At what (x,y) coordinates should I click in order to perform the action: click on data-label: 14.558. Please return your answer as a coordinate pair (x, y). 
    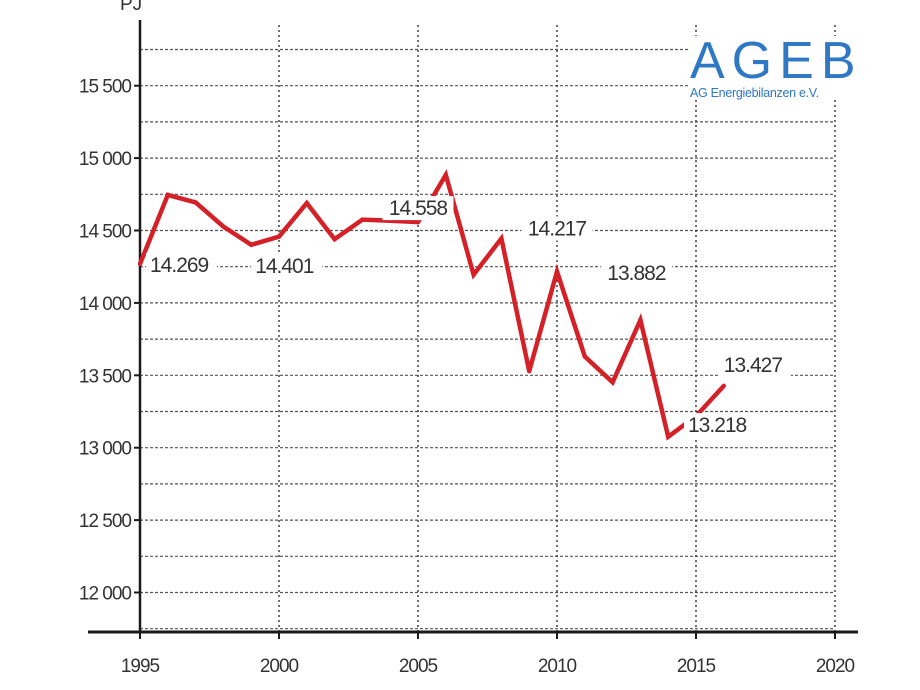
    Looking at the image, I should click on (418, 208).